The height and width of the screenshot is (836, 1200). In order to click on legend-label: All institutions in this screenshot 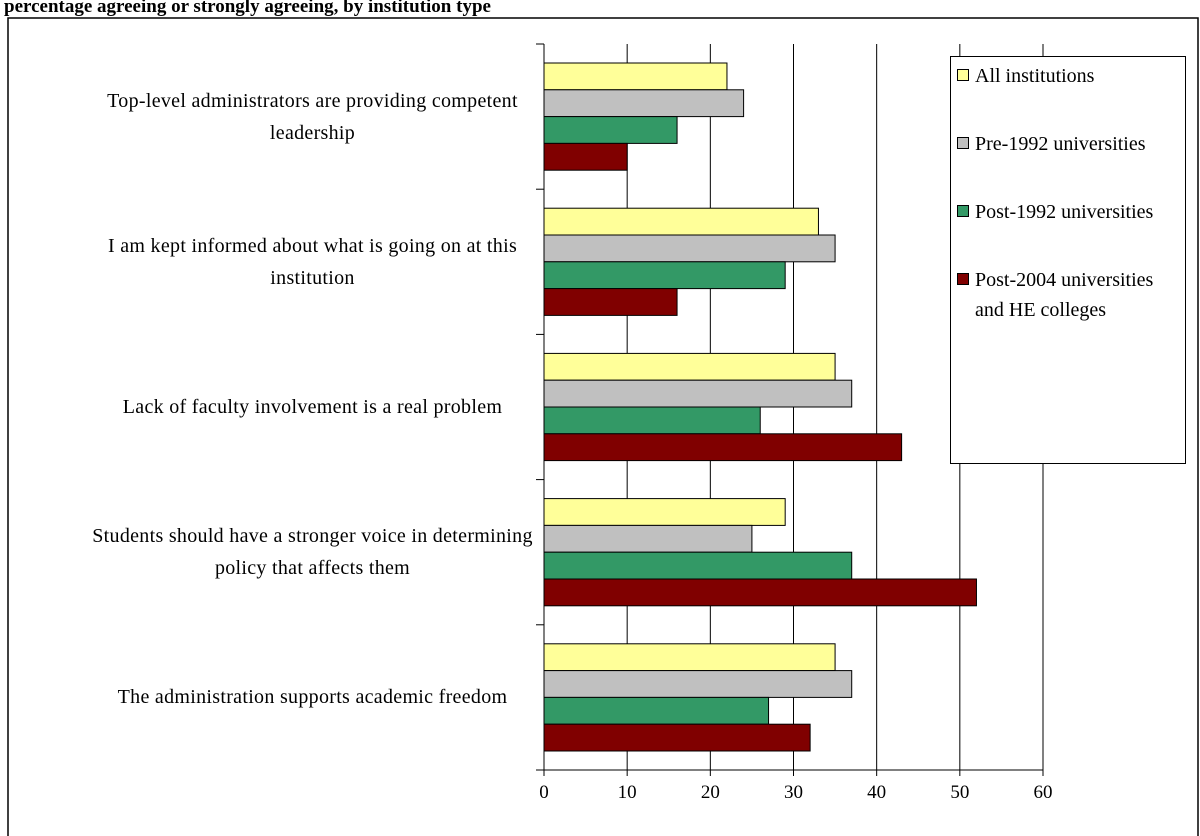, I will do `click(1035, 76)`.